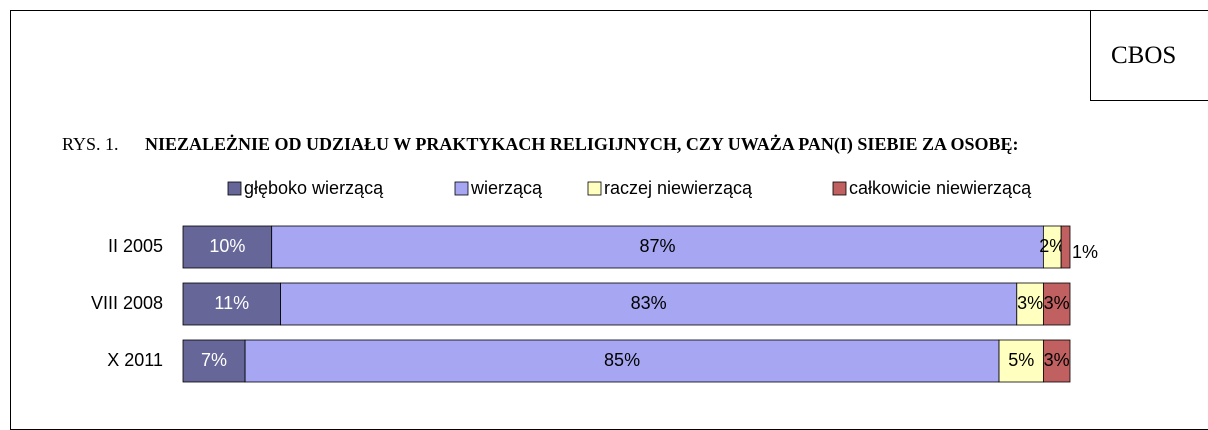  I want to click on value-label: 83%, so click(649, 303).